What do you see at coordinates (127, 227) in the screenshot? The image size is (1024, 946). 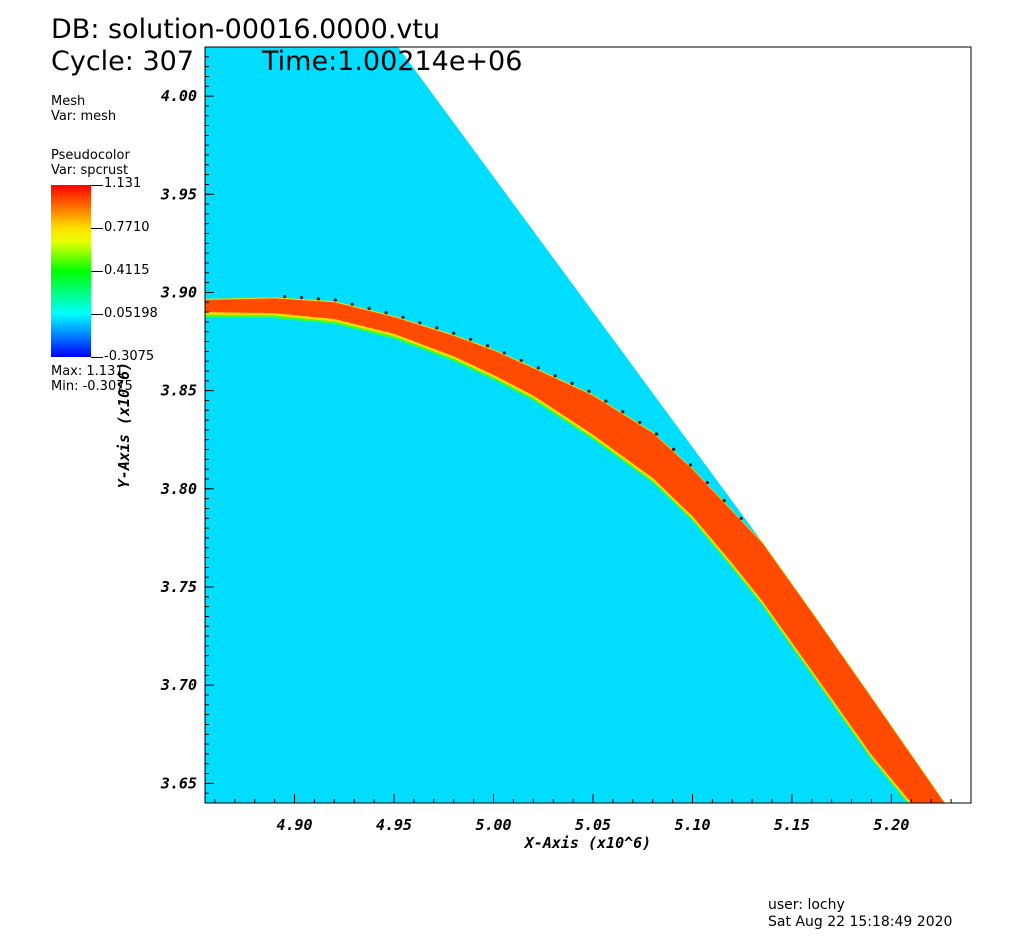 I see `colorbar-label: 0.7710` at bounding box center [127, 227].